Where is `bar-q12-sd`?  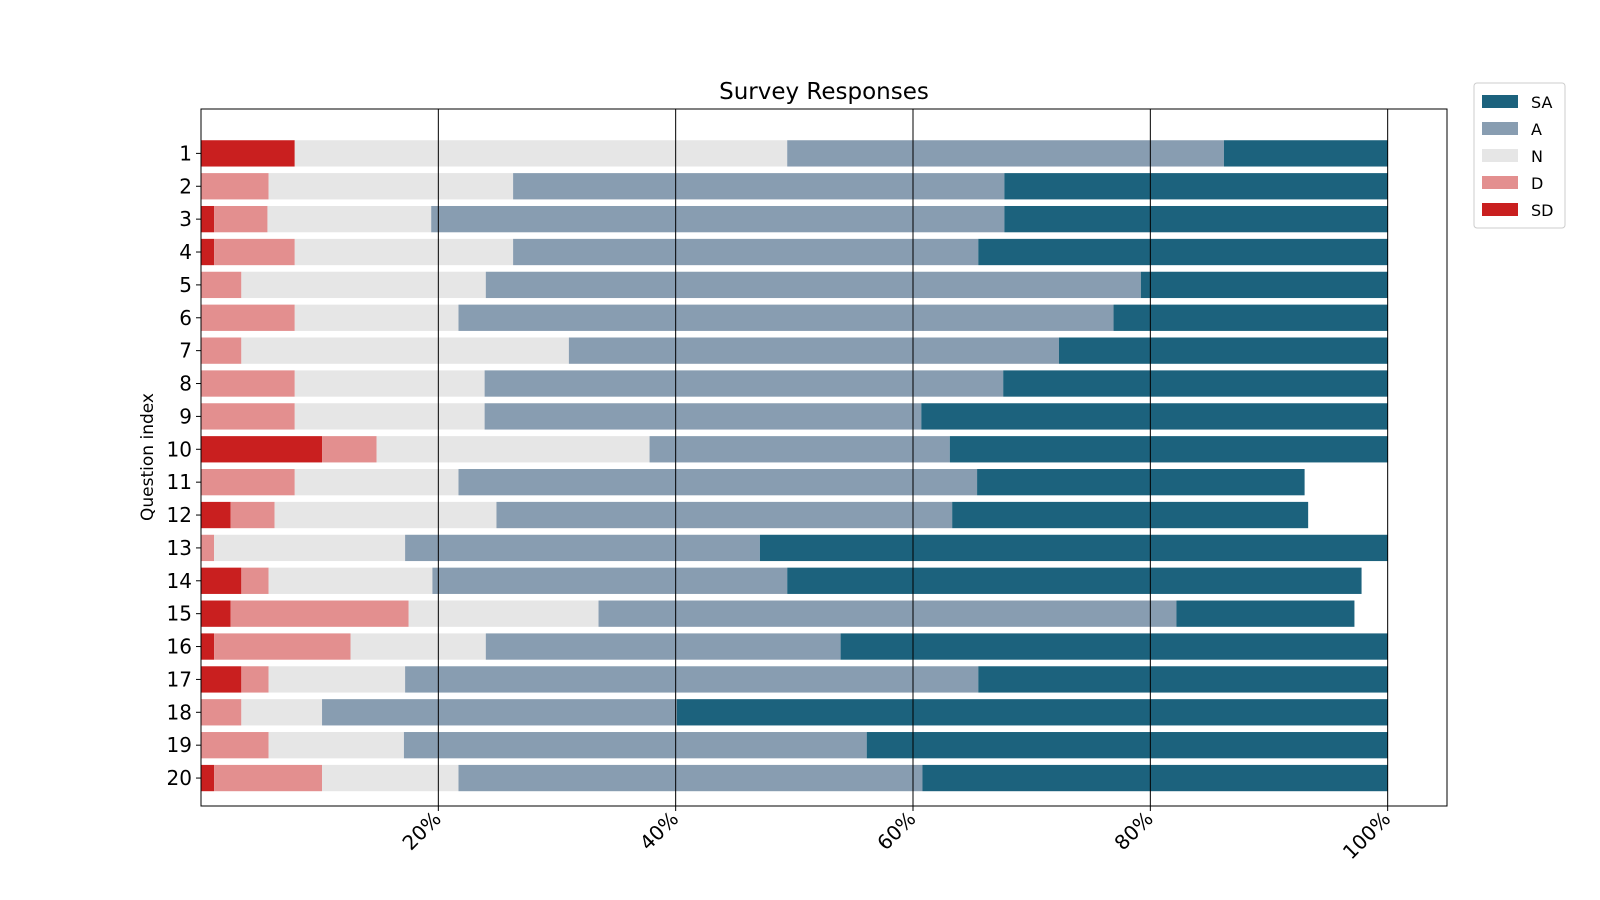 bar-q12-sd is located at coordinates (216, 515).